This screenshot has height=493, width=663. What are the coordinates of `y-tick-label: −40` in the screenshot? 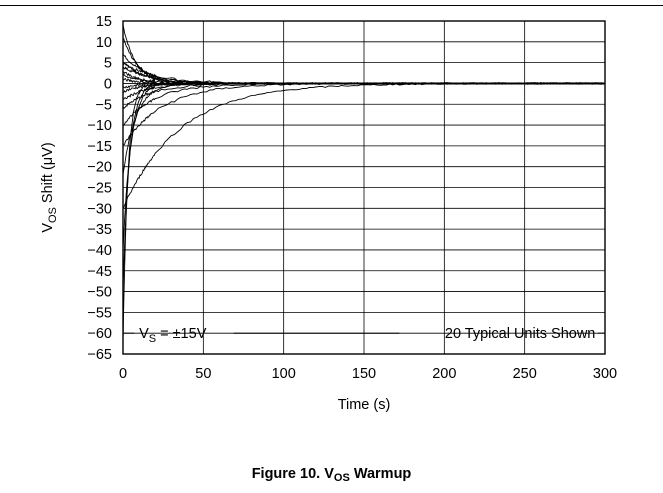 It's located at (99, 251).